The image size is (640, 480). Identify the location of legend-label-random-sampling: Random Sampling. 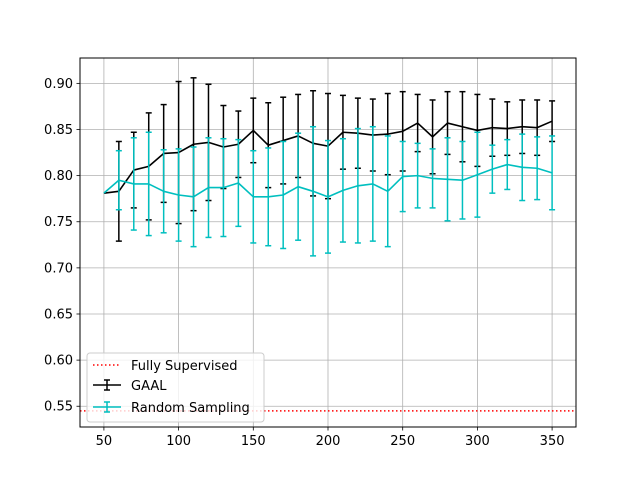
(190, 408).